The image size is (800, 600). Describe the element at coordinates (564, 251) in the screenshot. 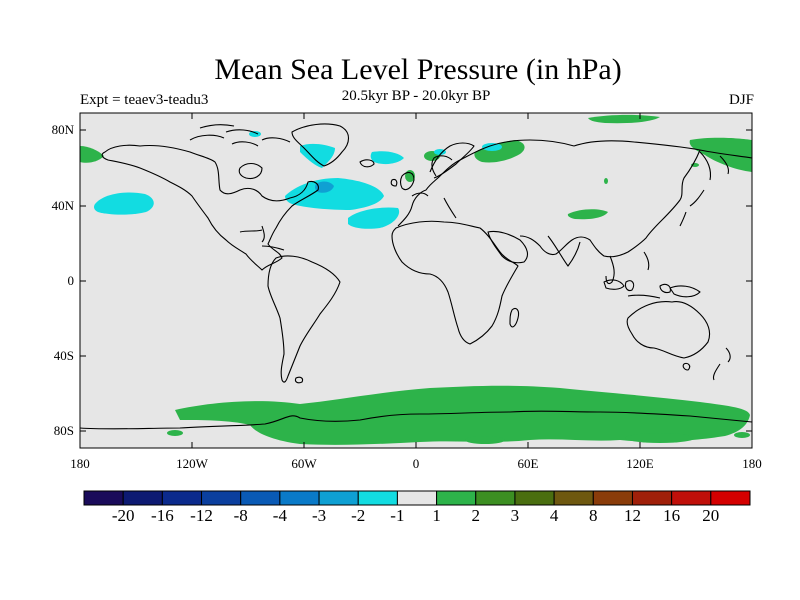

I see `india-coastline` at that location.